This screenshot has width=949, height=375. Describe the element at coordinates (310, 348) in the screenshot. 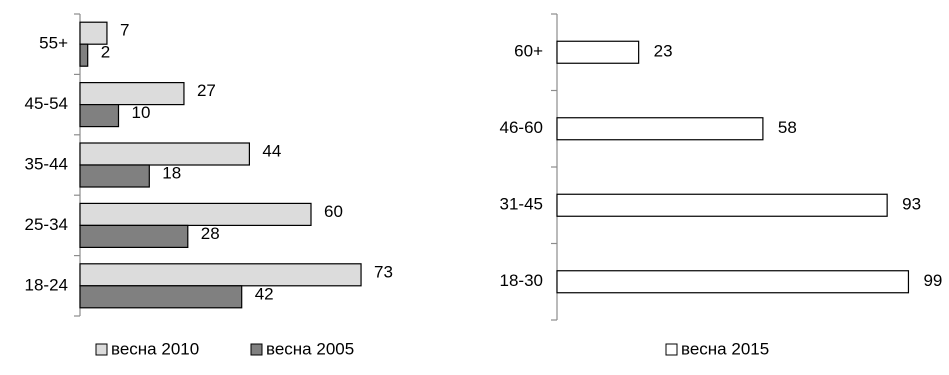

I see `legend-label-весна-2005: весна 2005` at that location.